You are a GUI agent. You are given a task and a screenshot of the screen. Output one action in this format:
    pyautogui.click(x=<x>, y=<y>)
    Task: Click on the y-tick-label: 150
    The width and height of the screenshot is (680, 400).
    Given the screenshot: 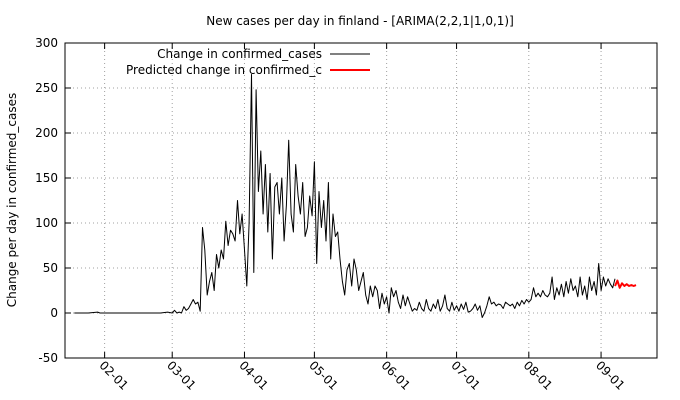 What is the action you would take?
    pyautogui.click(x=46, y=178)
    